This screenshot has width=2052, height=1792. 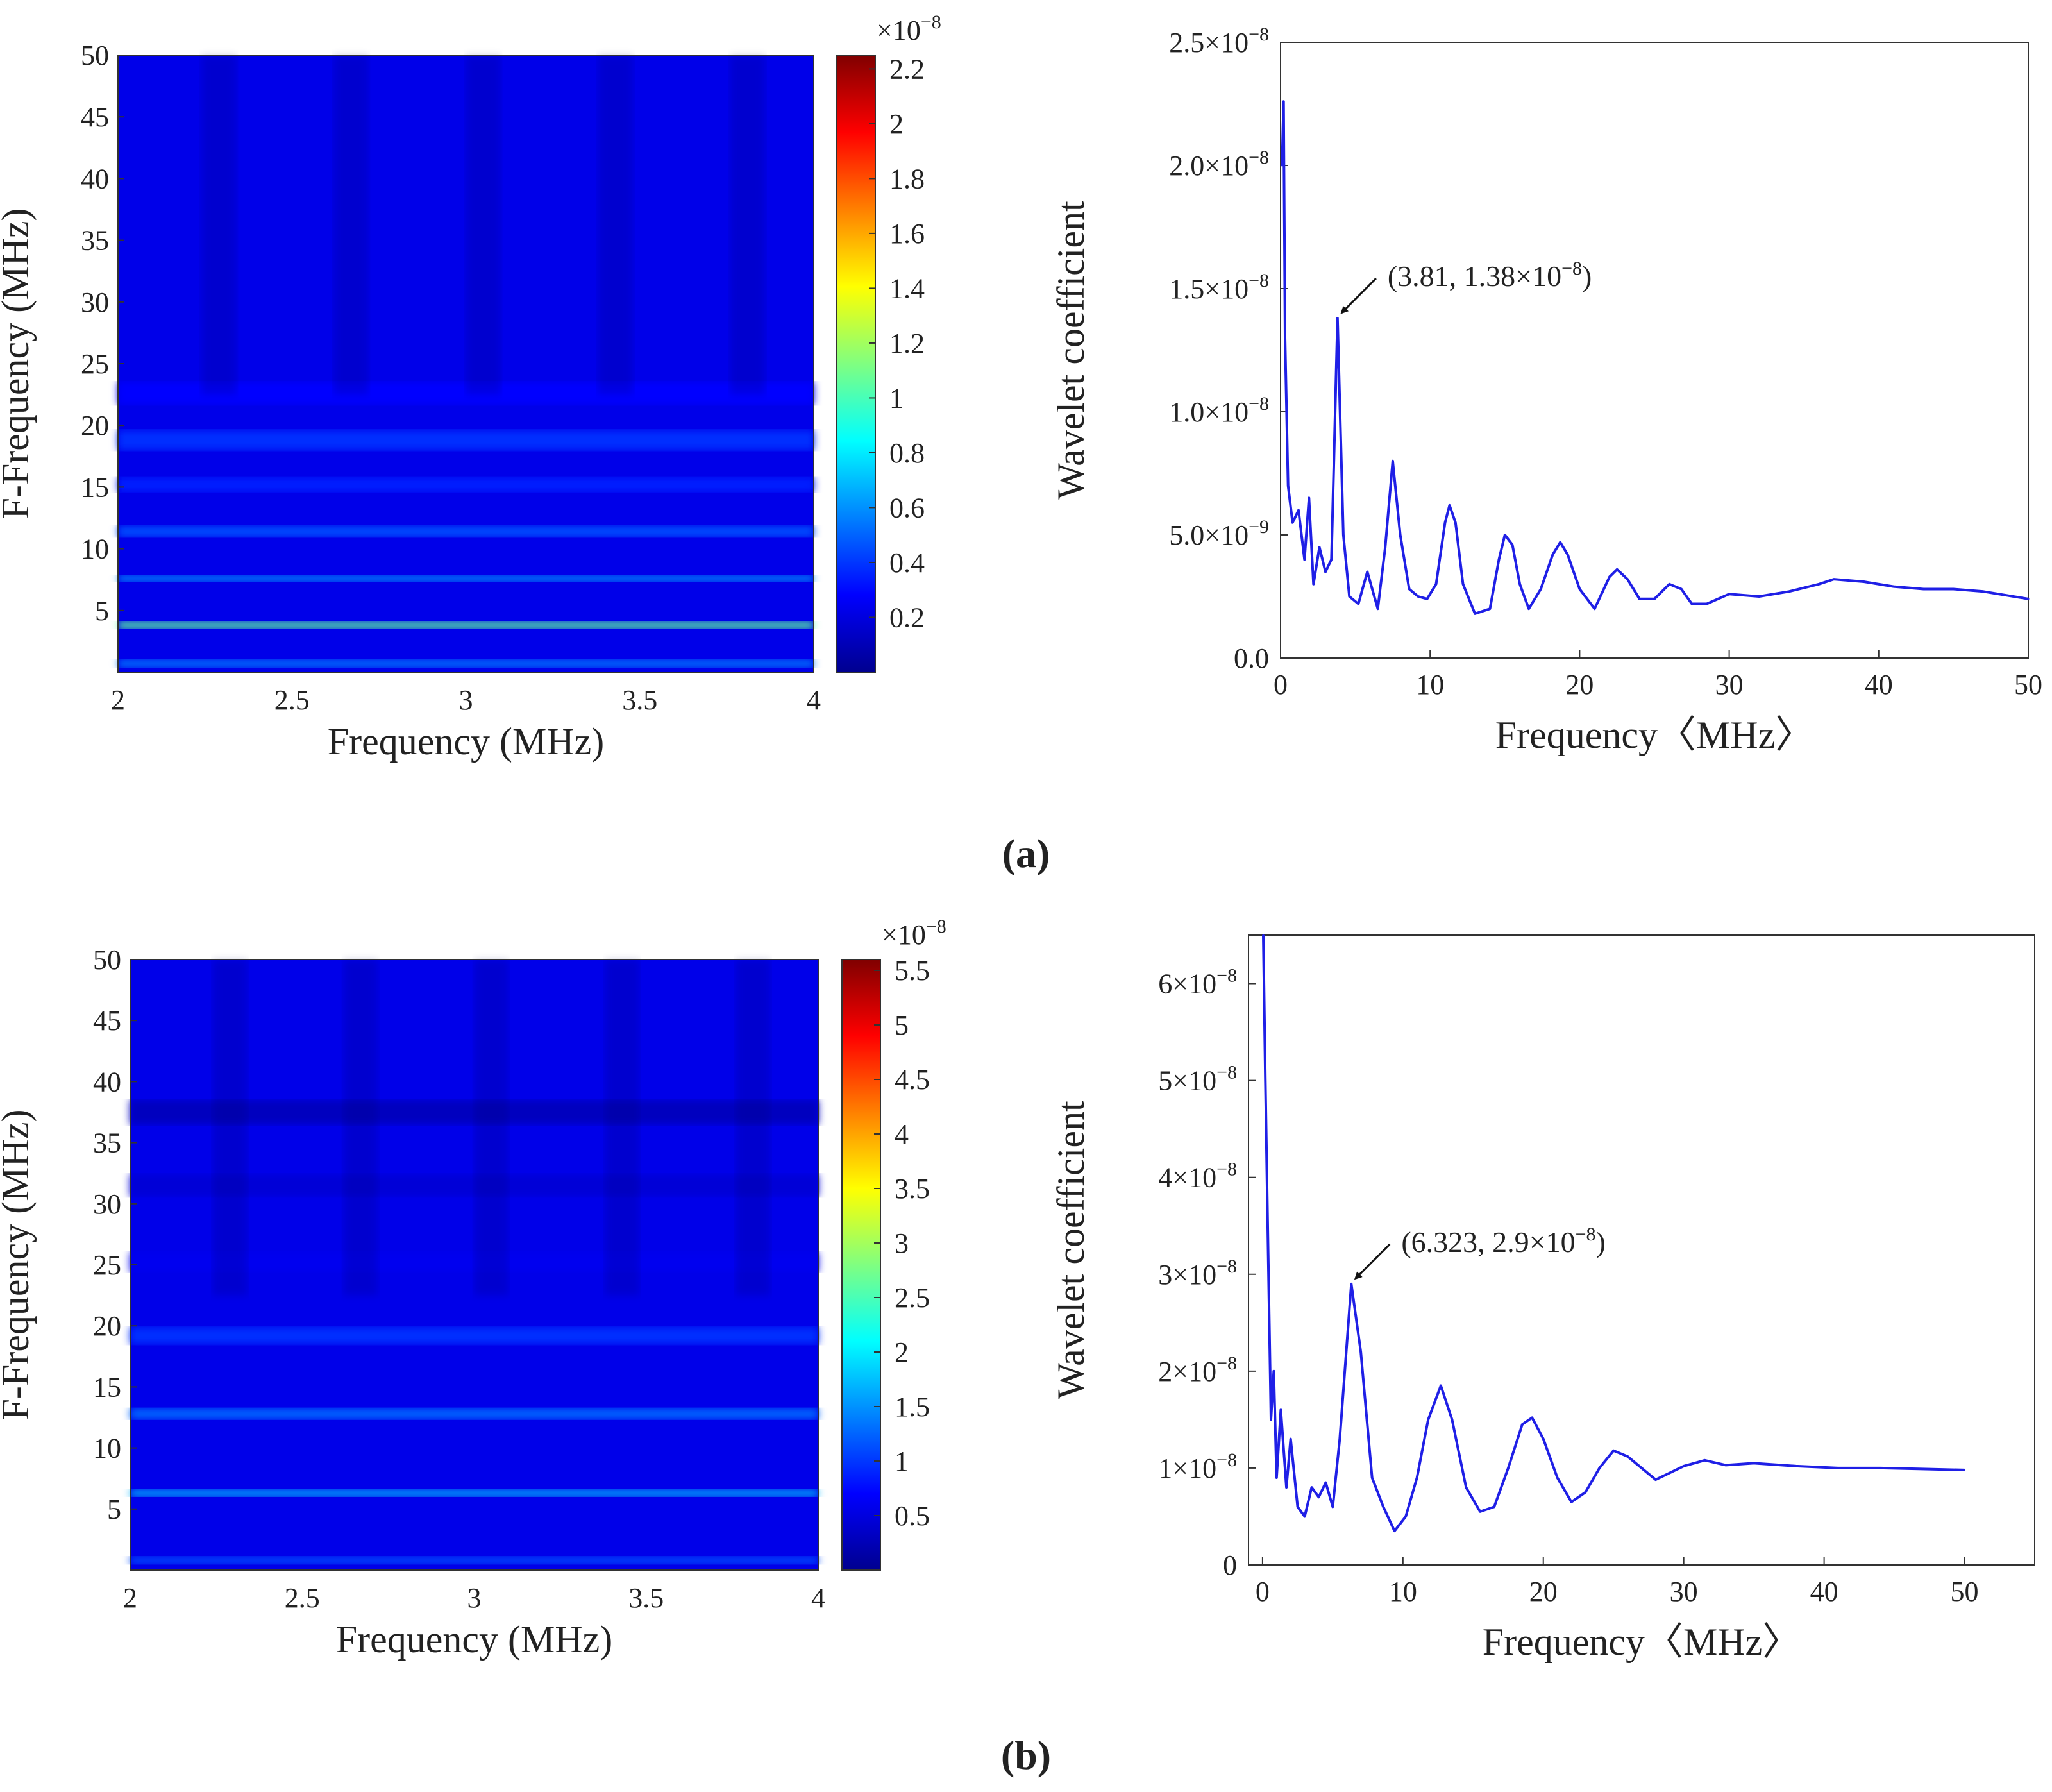 What do you see at coordinates (1251, 658) in the screenshot?
I see `y-tick-label: 0.0` at bounding box center [1251, 658].